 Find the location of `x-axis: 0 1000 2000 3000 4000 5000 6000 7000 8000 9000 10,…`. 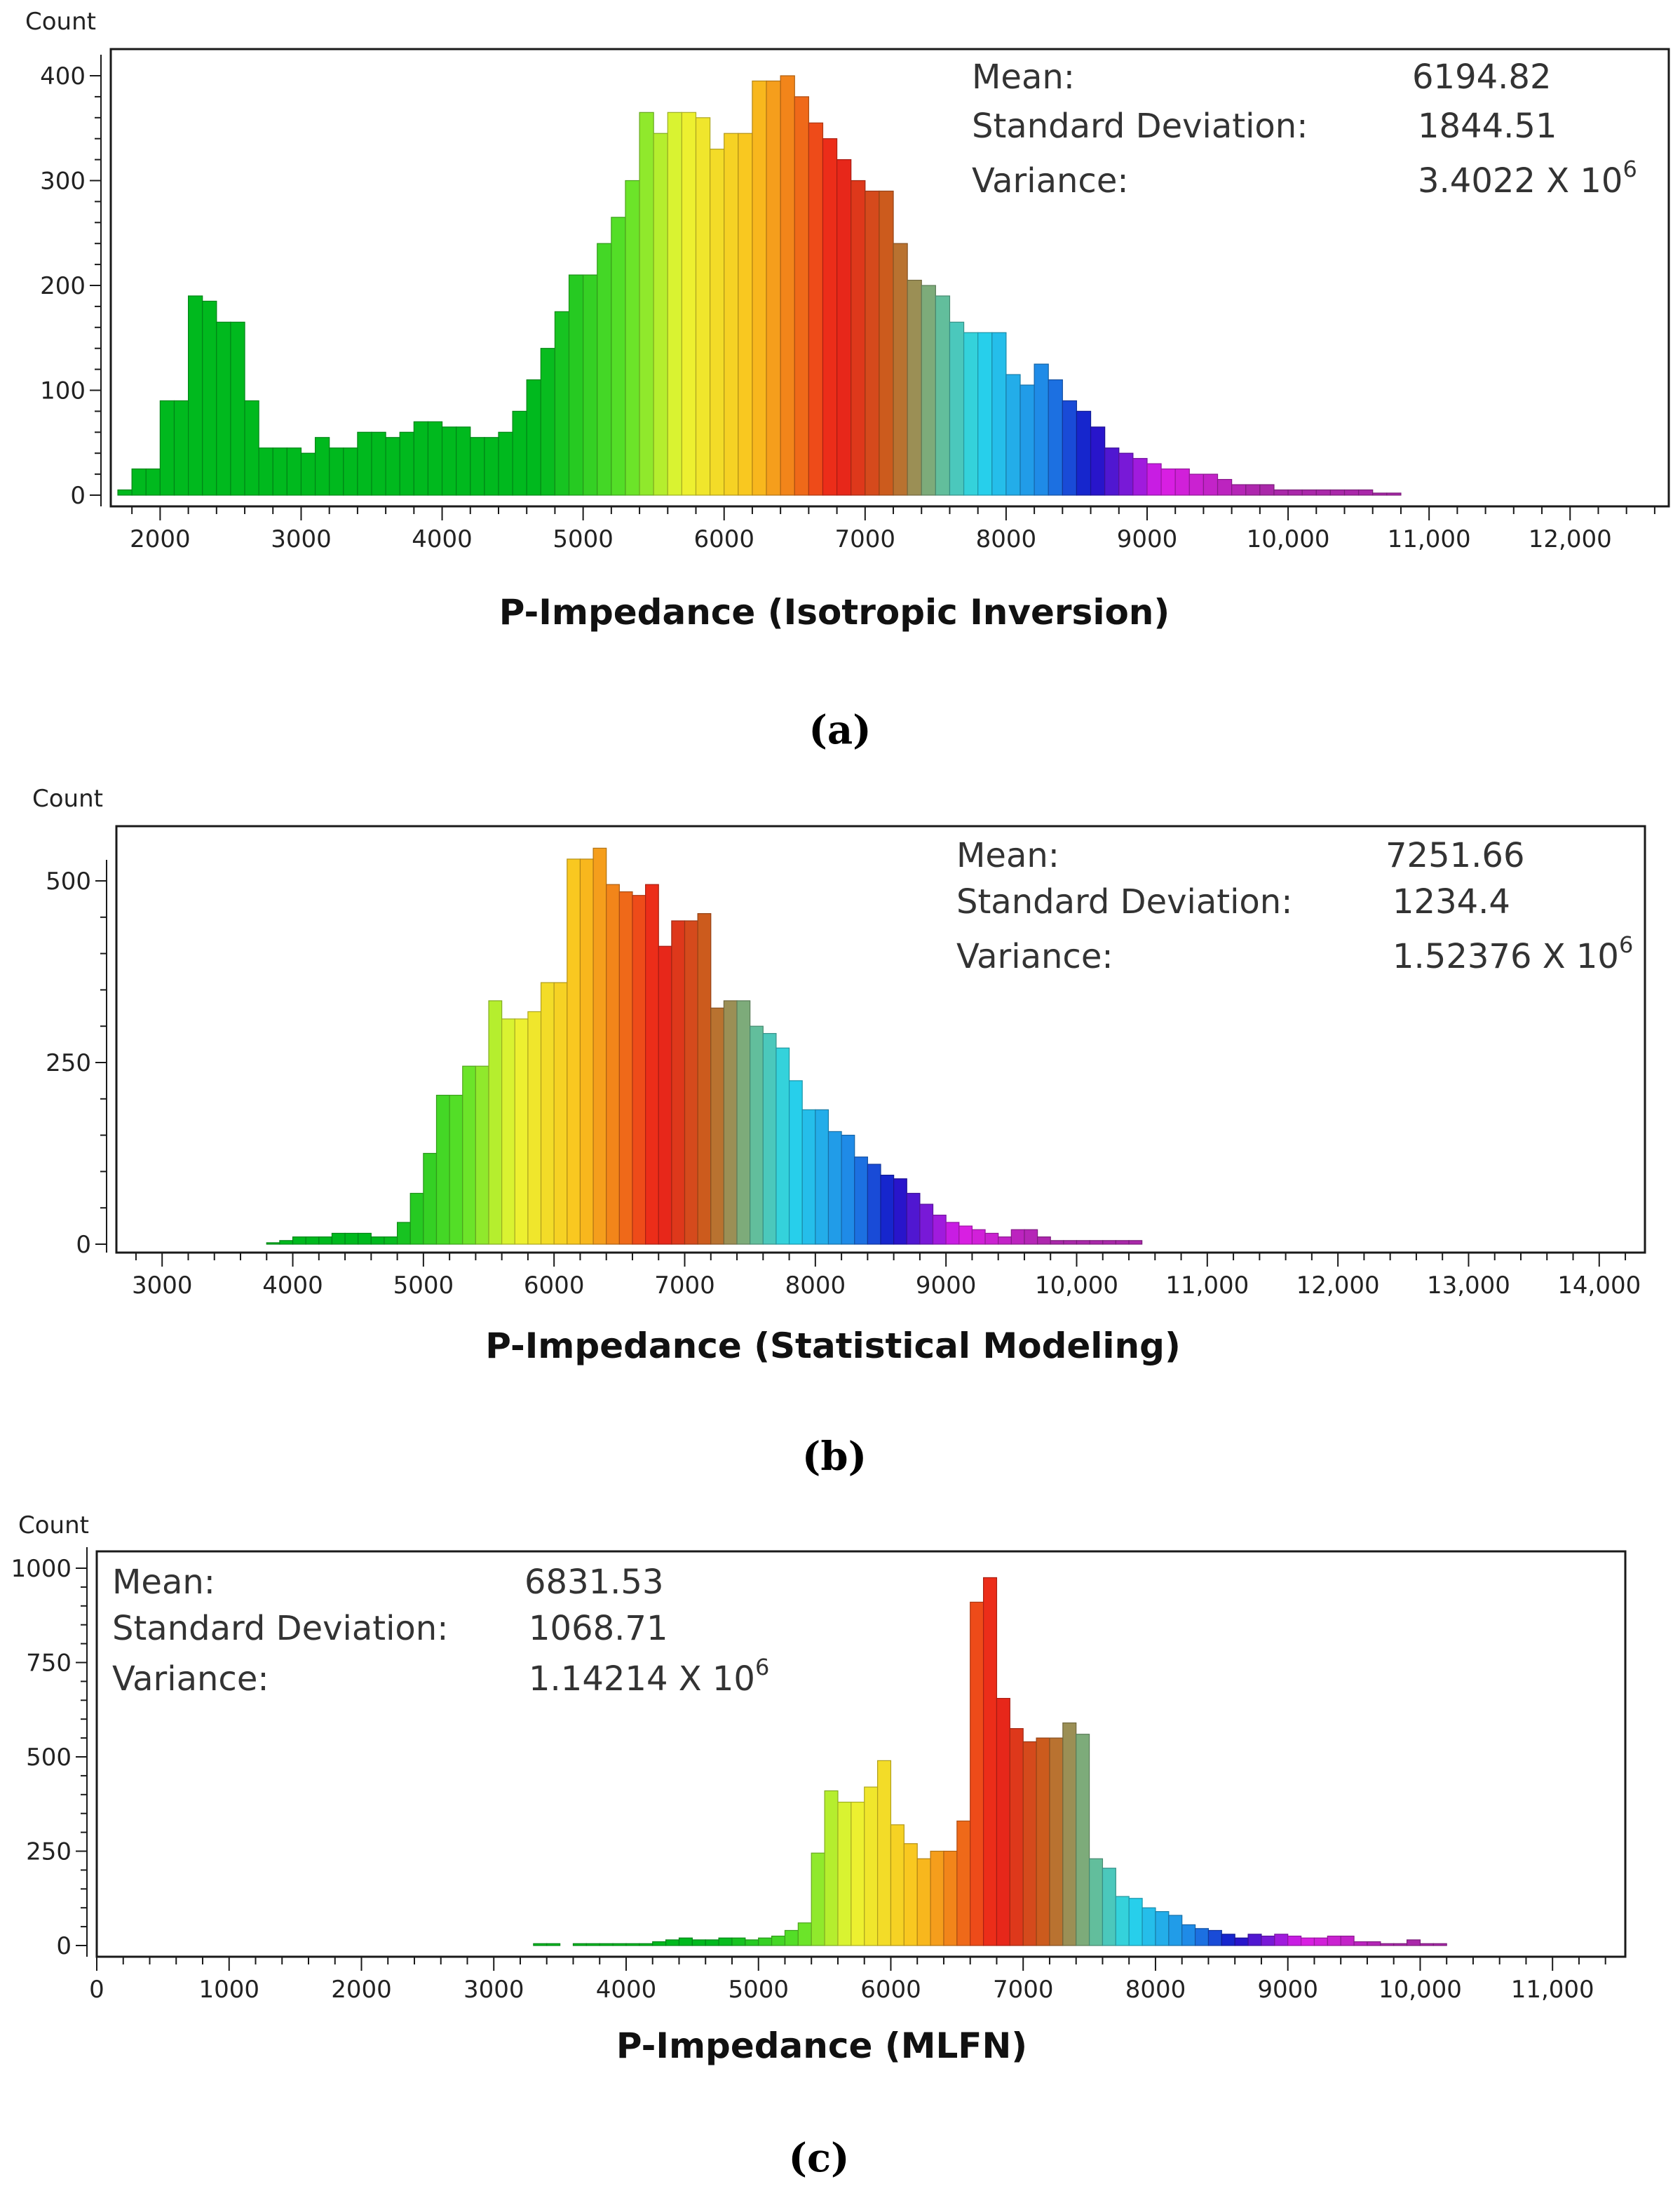

x-axis: 0 1000 2000 3000 4000 5000 6000 7000 8000 9000 10,… is located at coordinates (857, 1980).